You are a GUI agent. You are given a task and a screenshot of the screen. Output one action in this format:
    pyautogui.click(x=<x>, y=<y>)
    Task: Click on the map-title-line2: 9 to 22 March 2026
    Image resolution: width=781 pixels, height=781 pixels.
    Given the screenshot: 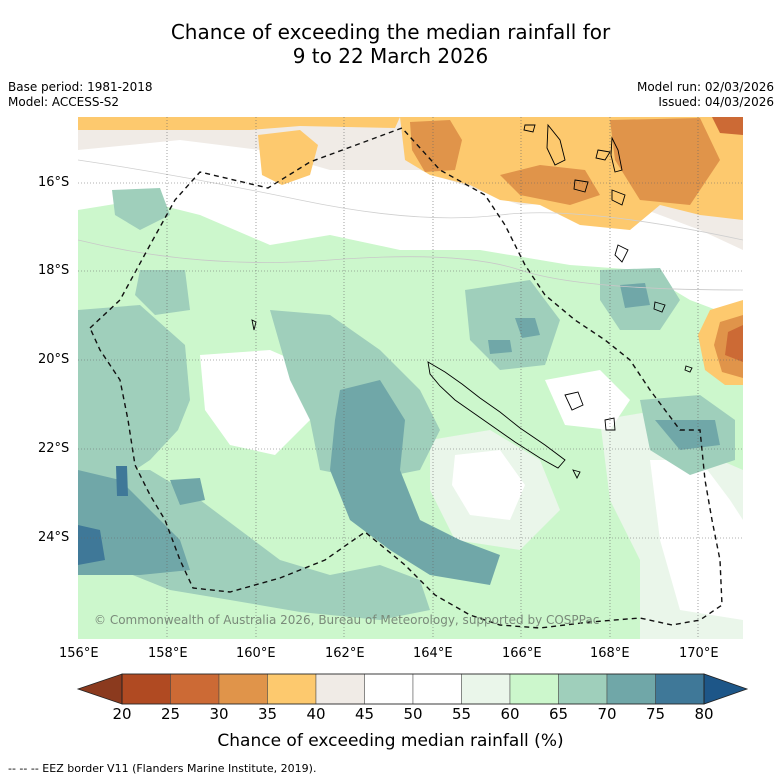 What is the action you would take?
    pyautogui.click(x=390, y=56)
    